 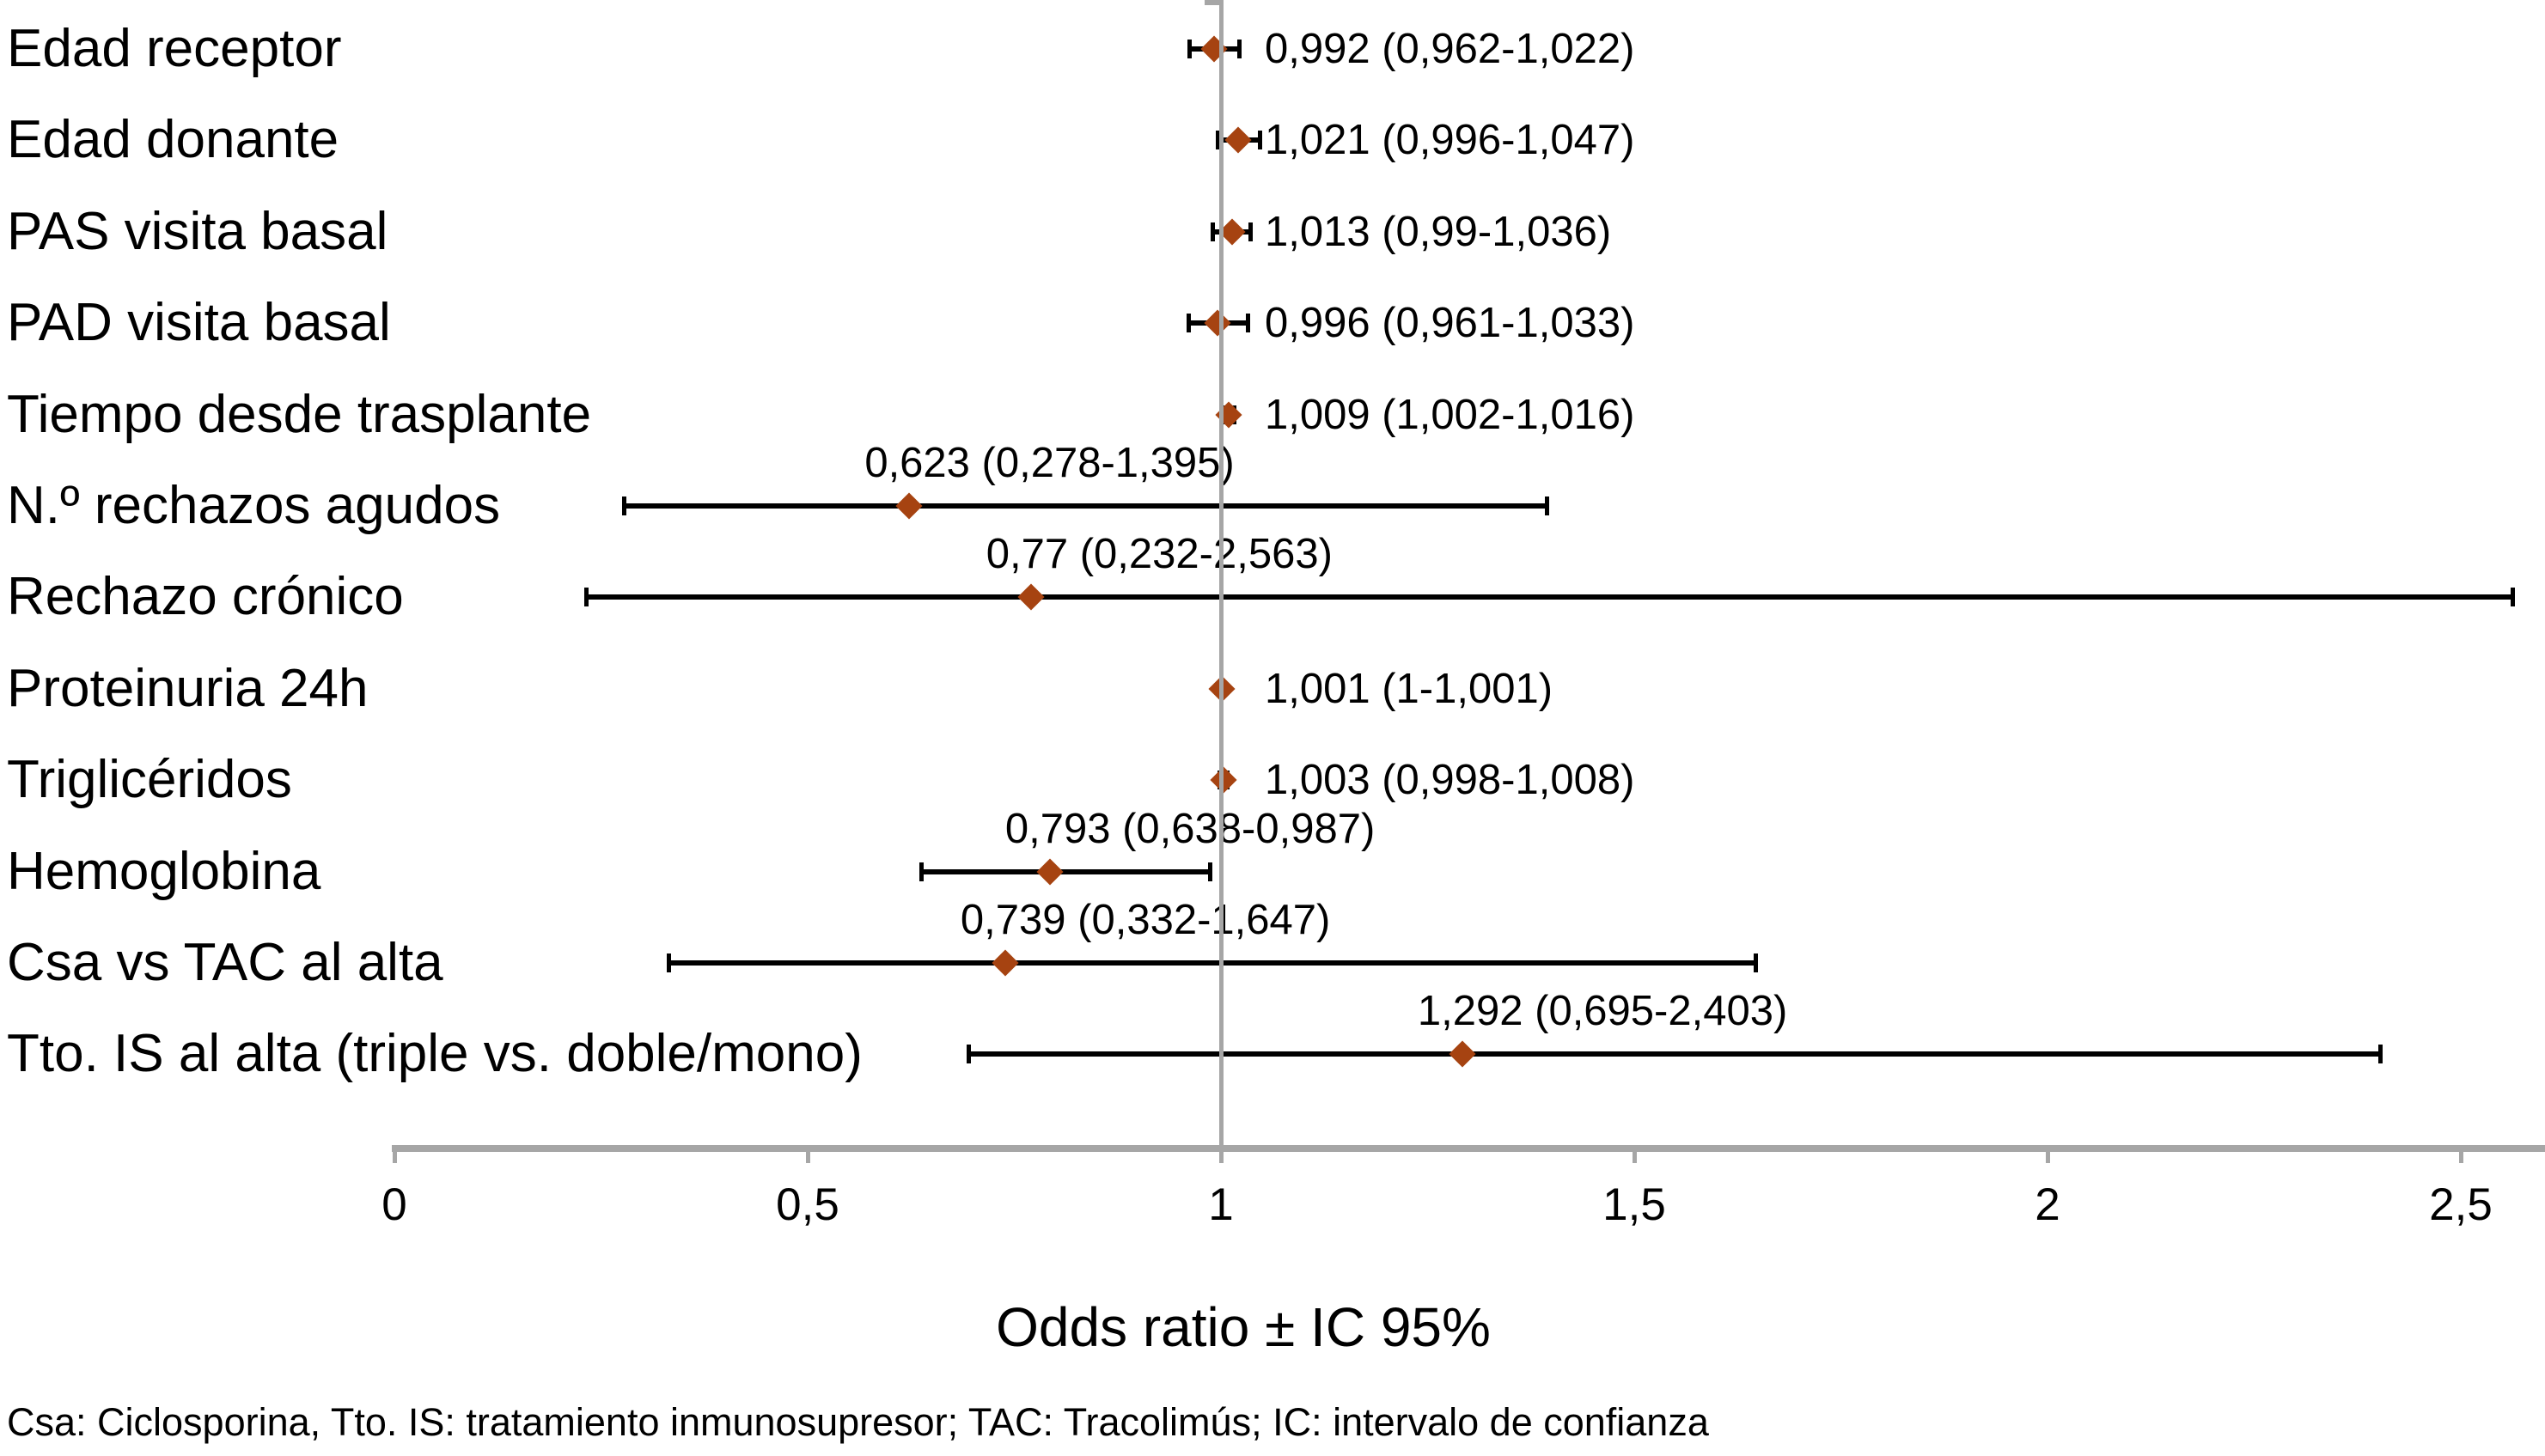 I want to click on or-ci-annotation: 0,996 (0,961-1,033), so click(x=1450, y=323).